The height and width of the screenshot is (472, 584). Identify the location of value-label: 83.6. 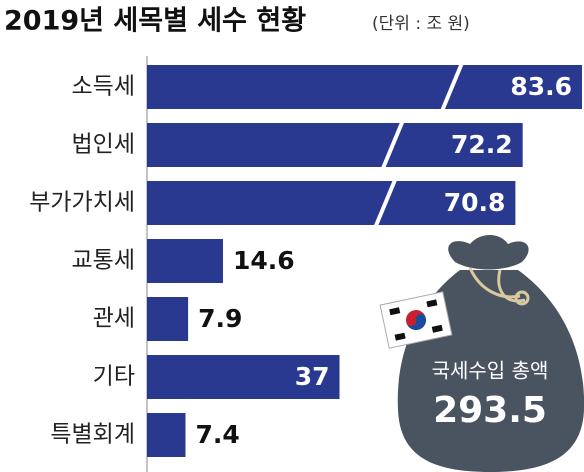
(541, 86).